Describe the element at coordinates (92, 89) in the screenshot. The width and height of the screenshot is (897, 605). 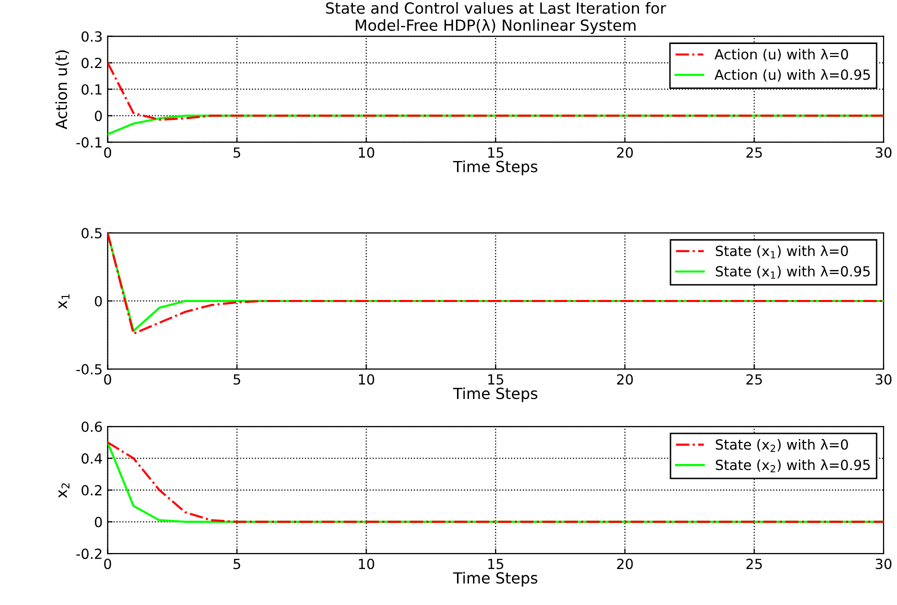
I see `y-tick-label: 0.1` at that location.